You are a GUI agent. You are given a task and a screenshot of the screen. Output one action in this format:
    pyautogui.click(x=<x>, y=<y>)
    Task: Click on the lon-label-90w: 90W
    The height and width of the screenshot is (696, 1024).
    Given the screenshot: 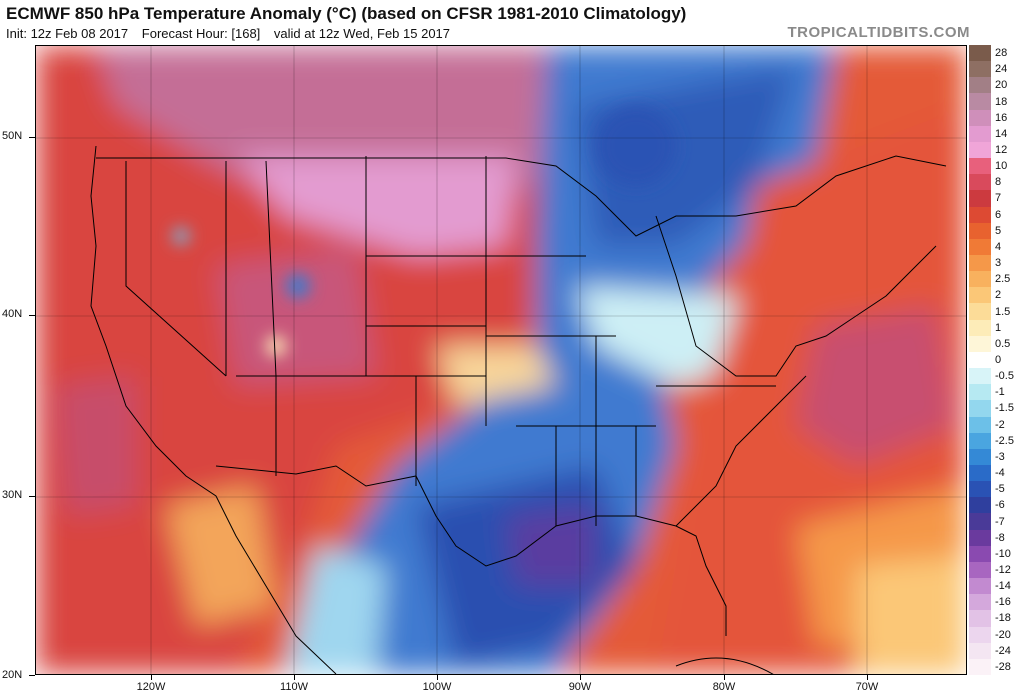 What is the action you would take?
    pyautogui.click(x=580, y=687)
    